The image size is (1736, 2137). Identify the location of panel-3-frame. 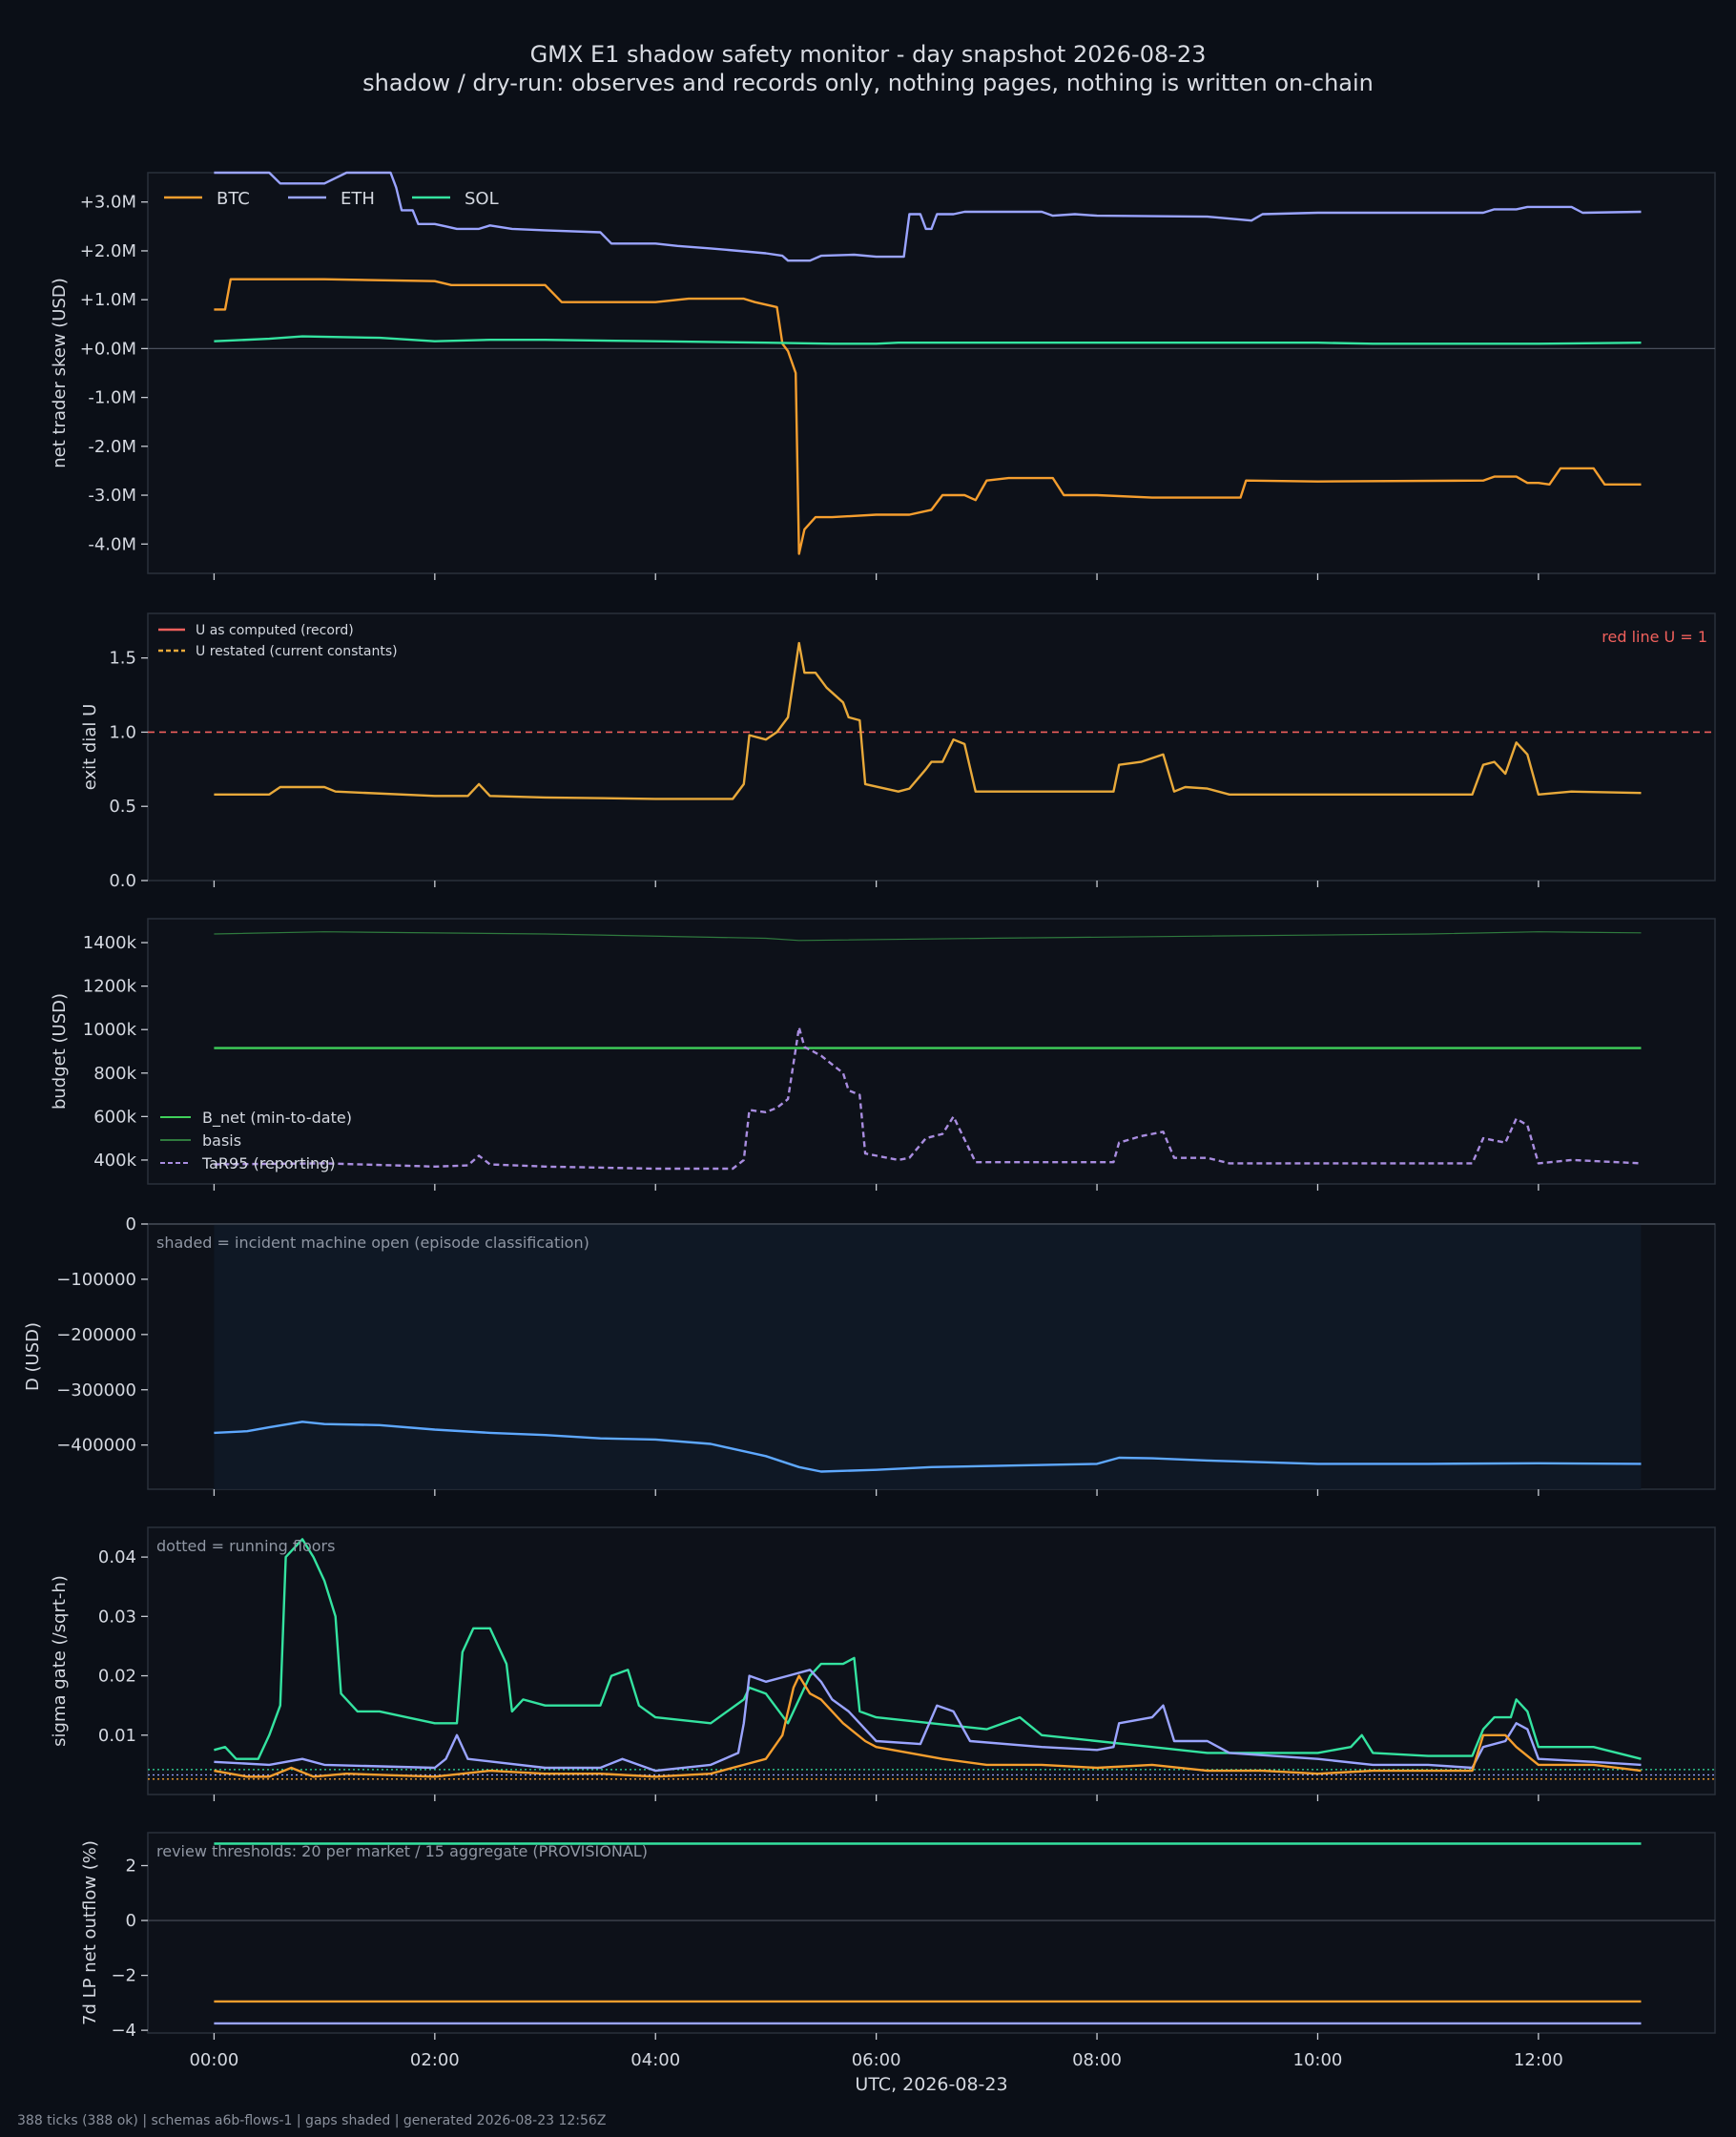
(931, 1051).